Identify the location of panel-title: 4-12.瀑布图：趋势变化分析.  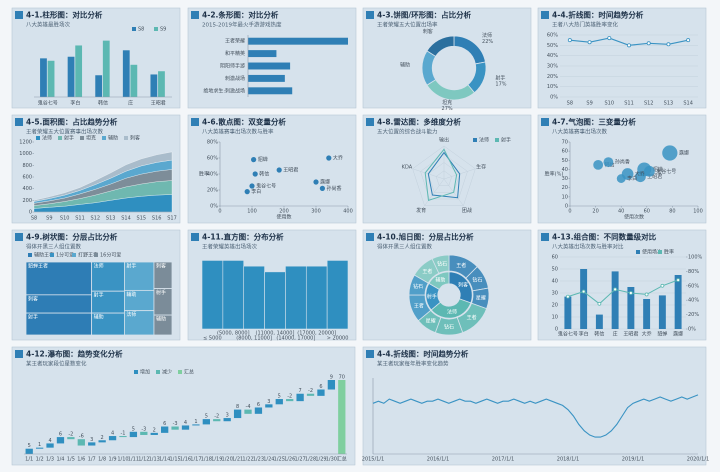
(74, 354).